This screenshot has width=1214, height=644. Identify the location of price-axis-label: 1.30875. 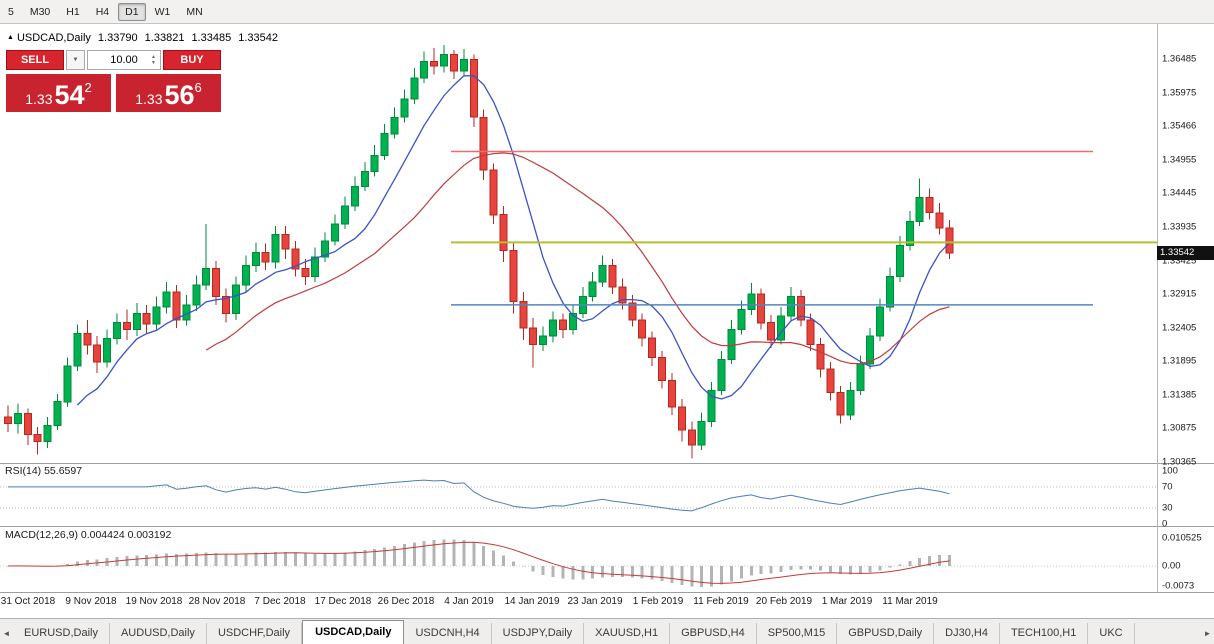
(1179, 428).